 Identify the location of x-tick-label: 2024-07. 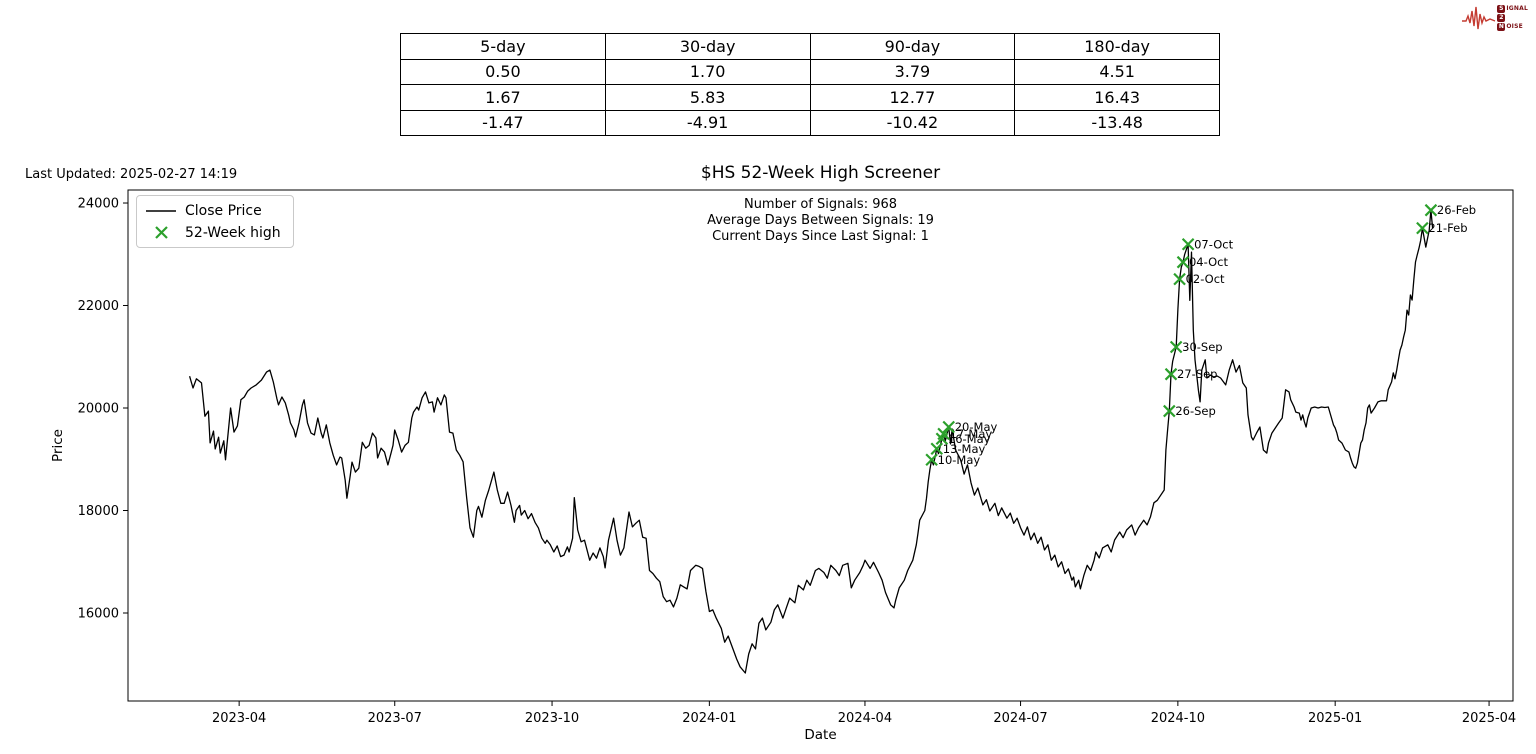
(1020, 718).